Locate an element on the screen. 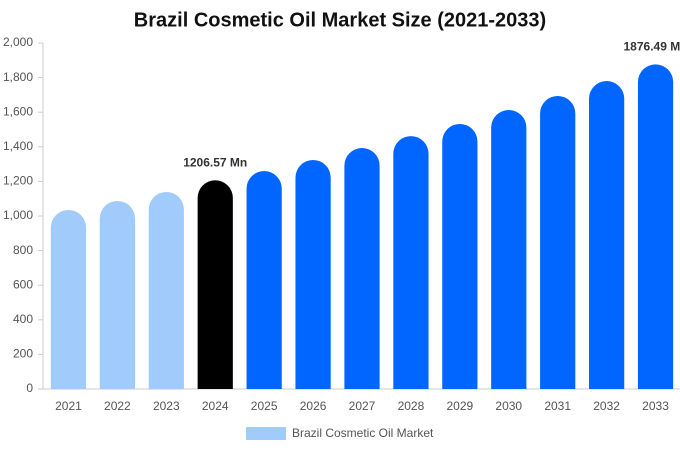 This screenshot has width=680, height=450. x-tick-label: 2030 is located at coordinates (508, 406).